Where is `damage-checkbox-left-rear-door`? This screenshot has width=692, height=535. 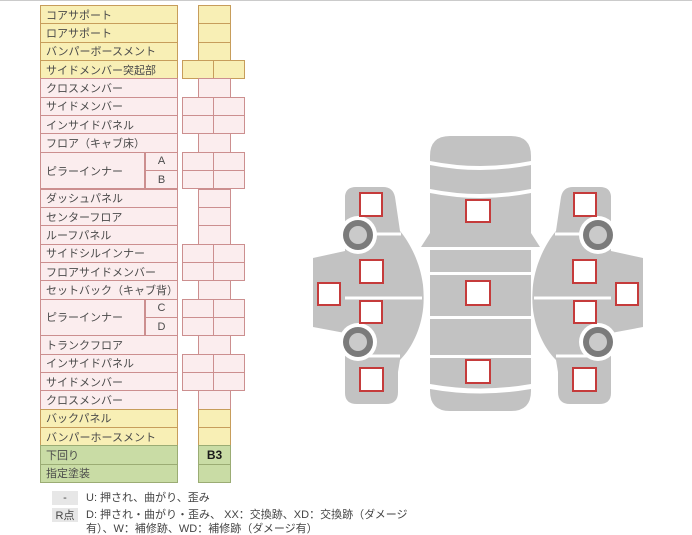
damage-checkbox-left-rear-door is located at coordinates (371, 312).